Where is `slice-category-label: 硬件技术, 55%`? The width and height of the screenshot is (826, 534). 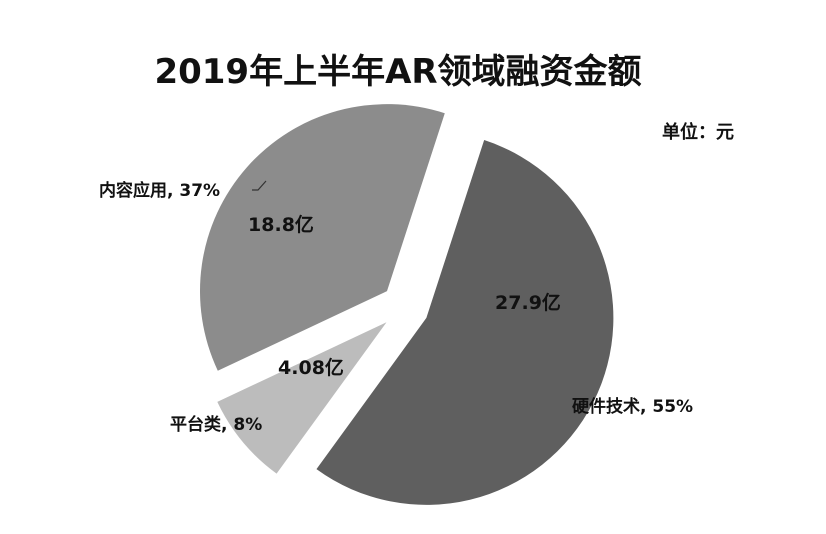
slice-category-label: 硬件技术, 55% is located at coordinates (632, 406).